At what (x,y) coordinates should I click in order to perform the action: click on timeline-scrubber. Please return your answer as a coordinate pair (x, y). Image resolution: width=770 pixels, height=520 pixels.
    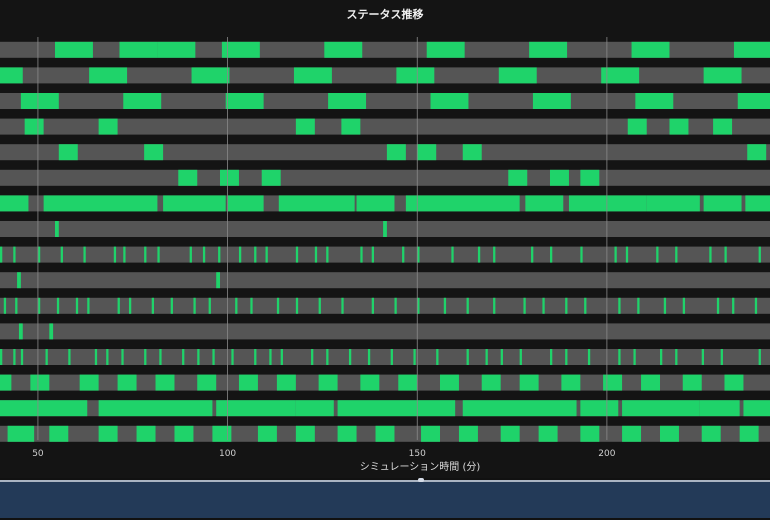
    Looking at the image, I should click on (385, 499).